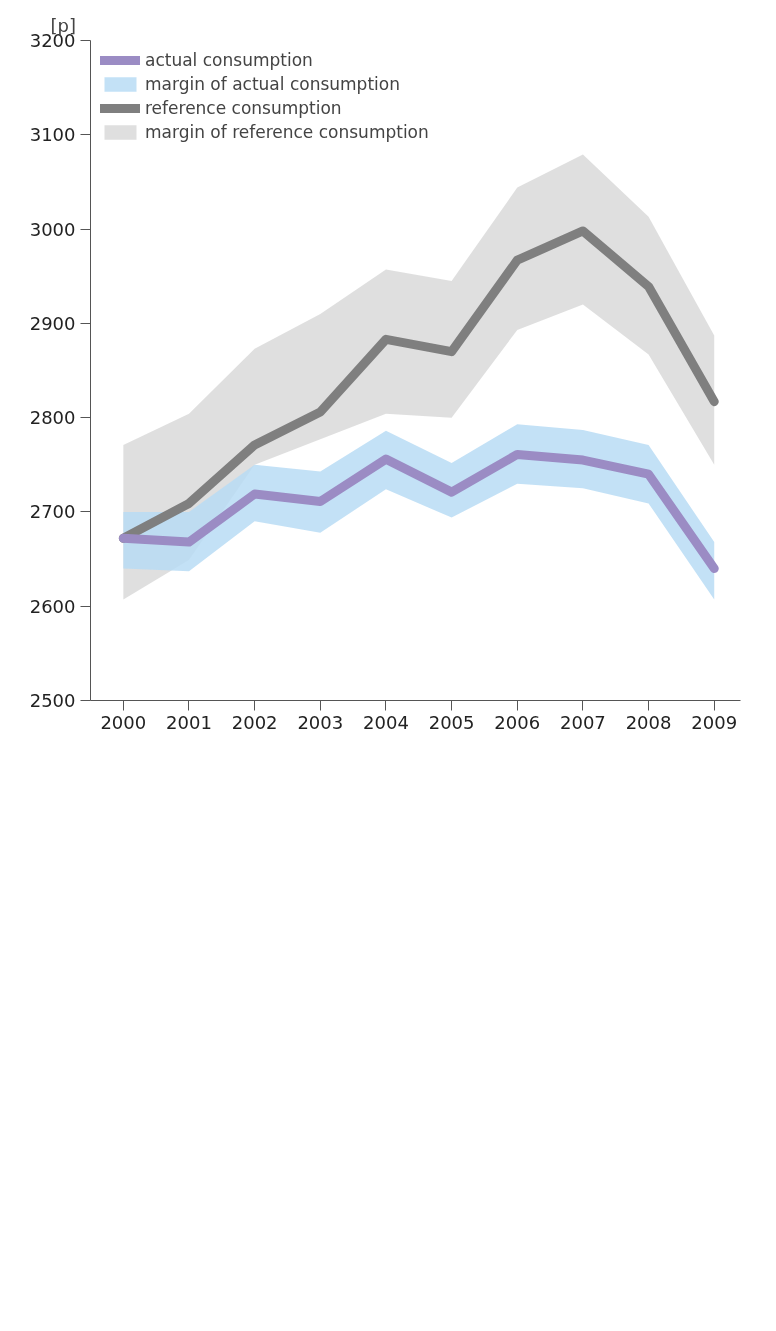 The width and height of the screenshot is (776, 1331). Describe the element at coordinates (229, 60) in the screenshot. I see `legend-label: actual consumption` at that location.